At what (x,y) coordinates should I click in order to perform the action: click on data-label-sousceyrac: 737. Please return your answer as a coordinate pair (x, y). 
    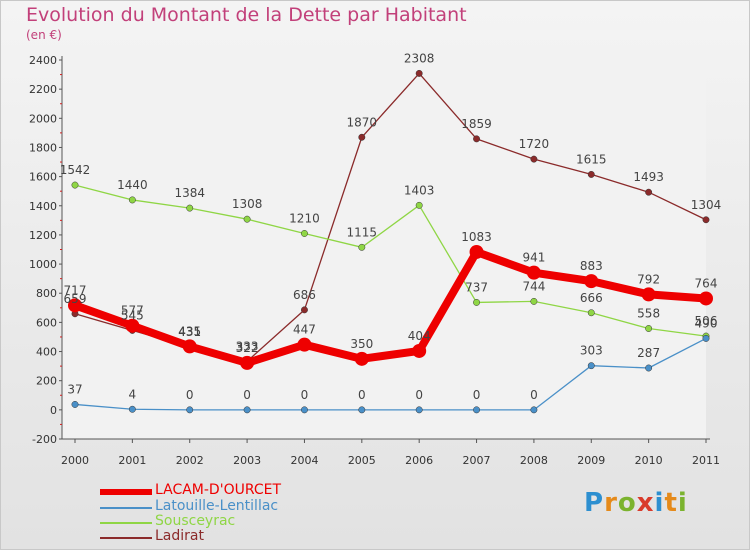
    Looking at the image, I should click on (476, 287).